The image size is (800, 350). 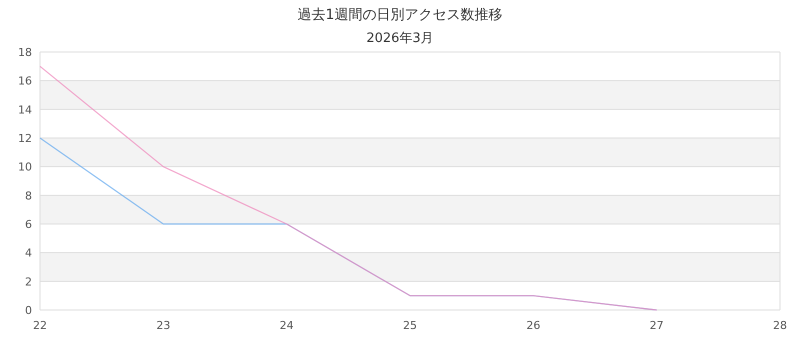 I want to click on y-tick-label: 2, so click(x=28, y=281).